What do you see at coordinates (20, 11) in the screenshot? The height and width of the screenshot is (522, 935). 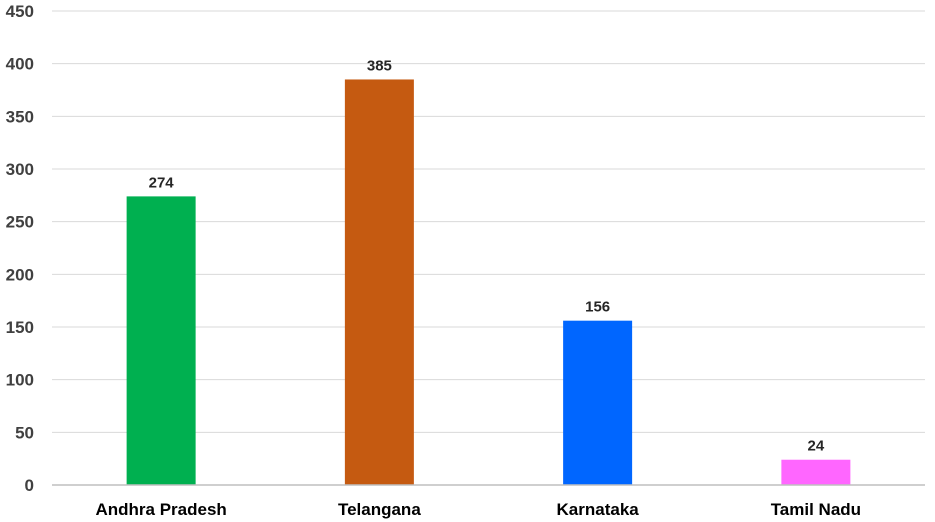 I see `y-tick-label-450: 450` at bounding box center [20, 11].